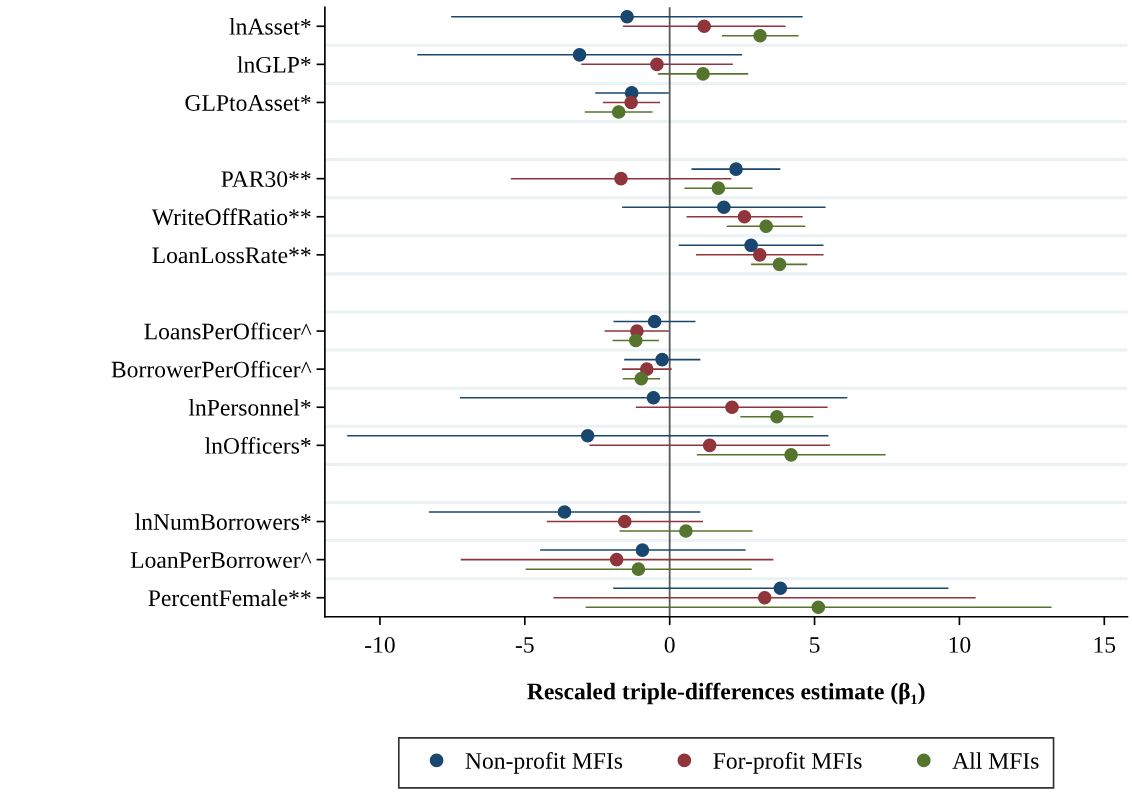 This screenshot has width=1132, height=801. I want to click on y-tick-label: lnPersonnel*, so click(249, 407).